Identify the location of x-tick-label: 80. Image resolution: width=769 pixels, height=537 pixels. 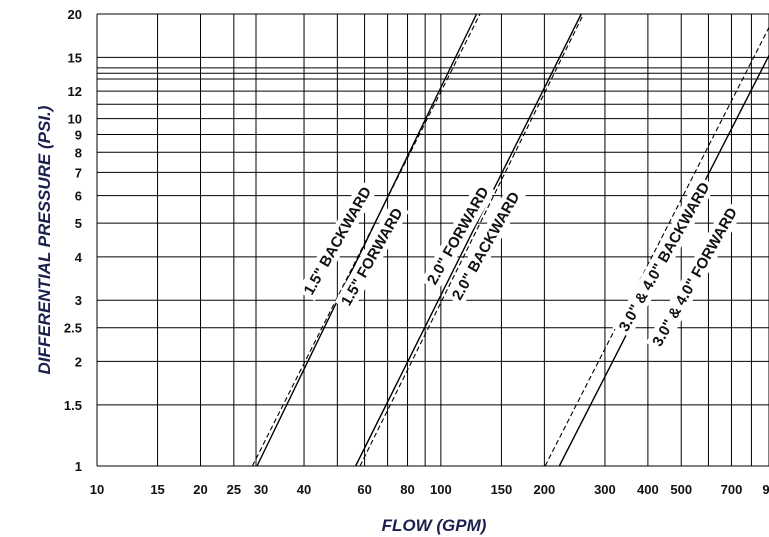
(407, 489).